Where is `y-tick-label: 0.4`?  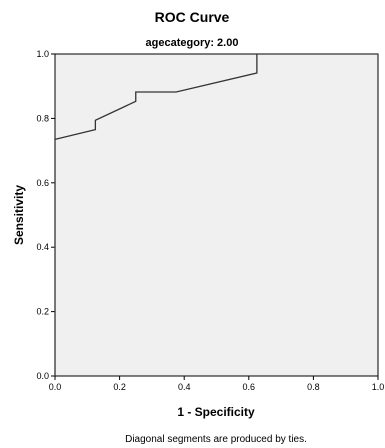 y-tick-label: 0.4 is located at coordinates (42, 247).